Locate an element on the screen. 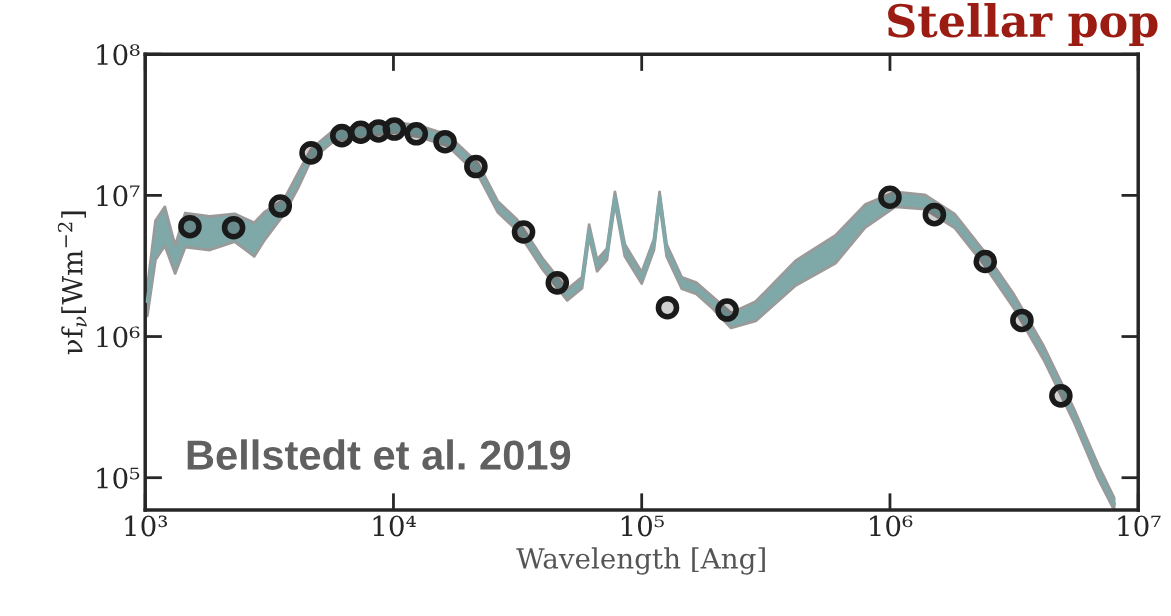  text: Stellar pop is located at coordinates (1023, 25).